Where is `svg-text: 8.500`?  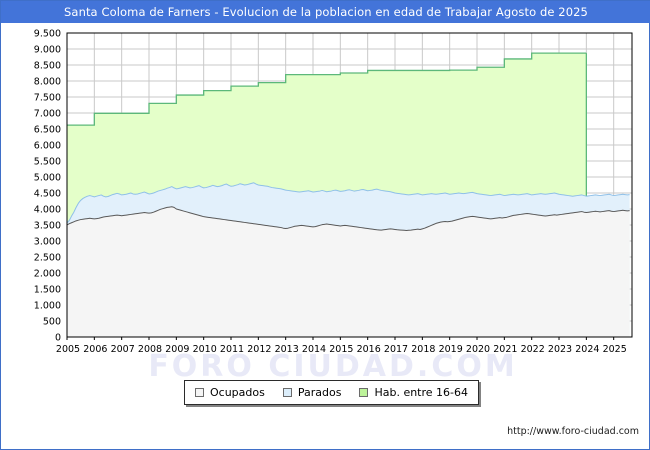 svg-text: 8.500 is located at coordinates (47, 66).